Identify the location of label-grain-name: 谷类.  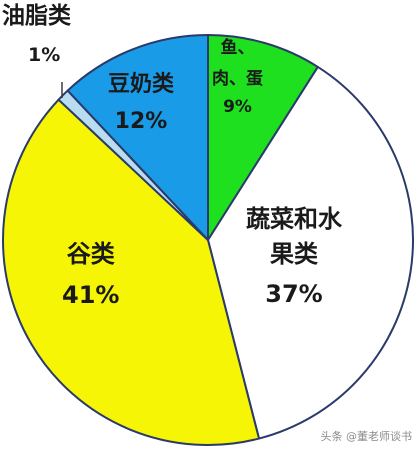
(90, 254).